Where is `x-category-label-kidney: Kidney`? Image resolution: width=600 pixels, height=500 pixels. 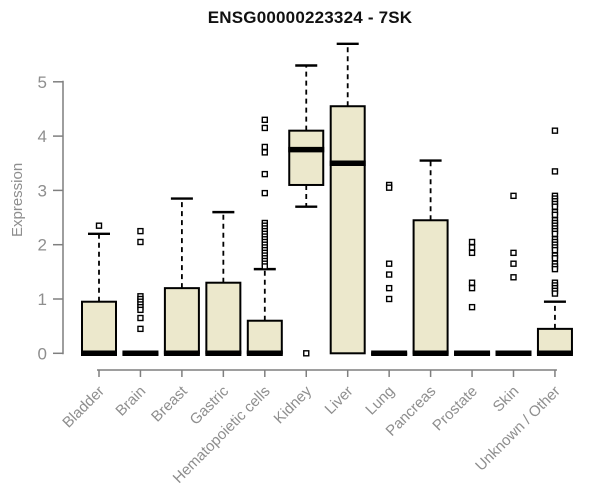 x-category-label-kidney: Kidney is located at coordinates (293, 404).